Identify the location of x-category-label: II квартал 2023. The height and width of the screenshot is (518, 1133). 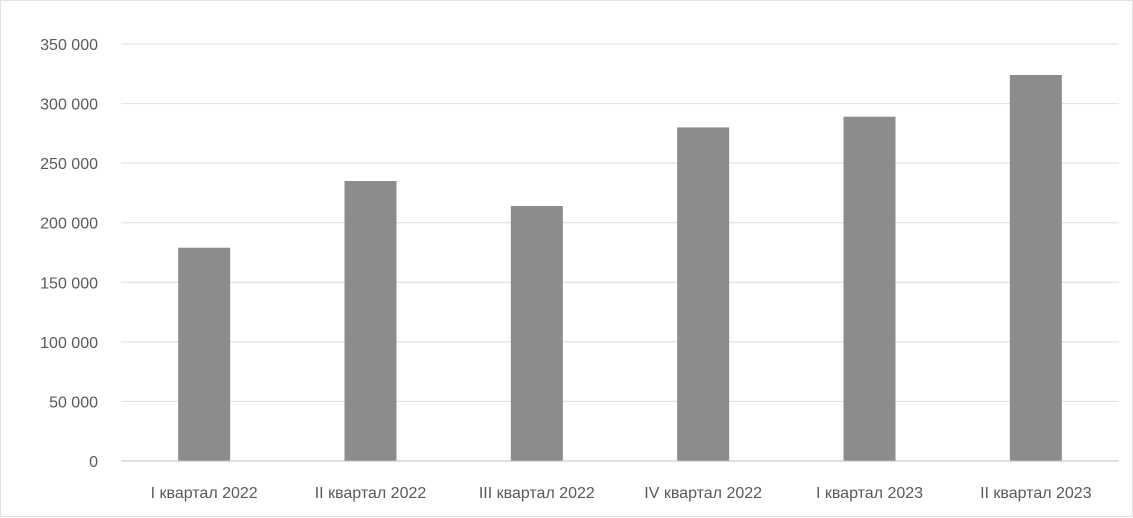
(1036, 493).